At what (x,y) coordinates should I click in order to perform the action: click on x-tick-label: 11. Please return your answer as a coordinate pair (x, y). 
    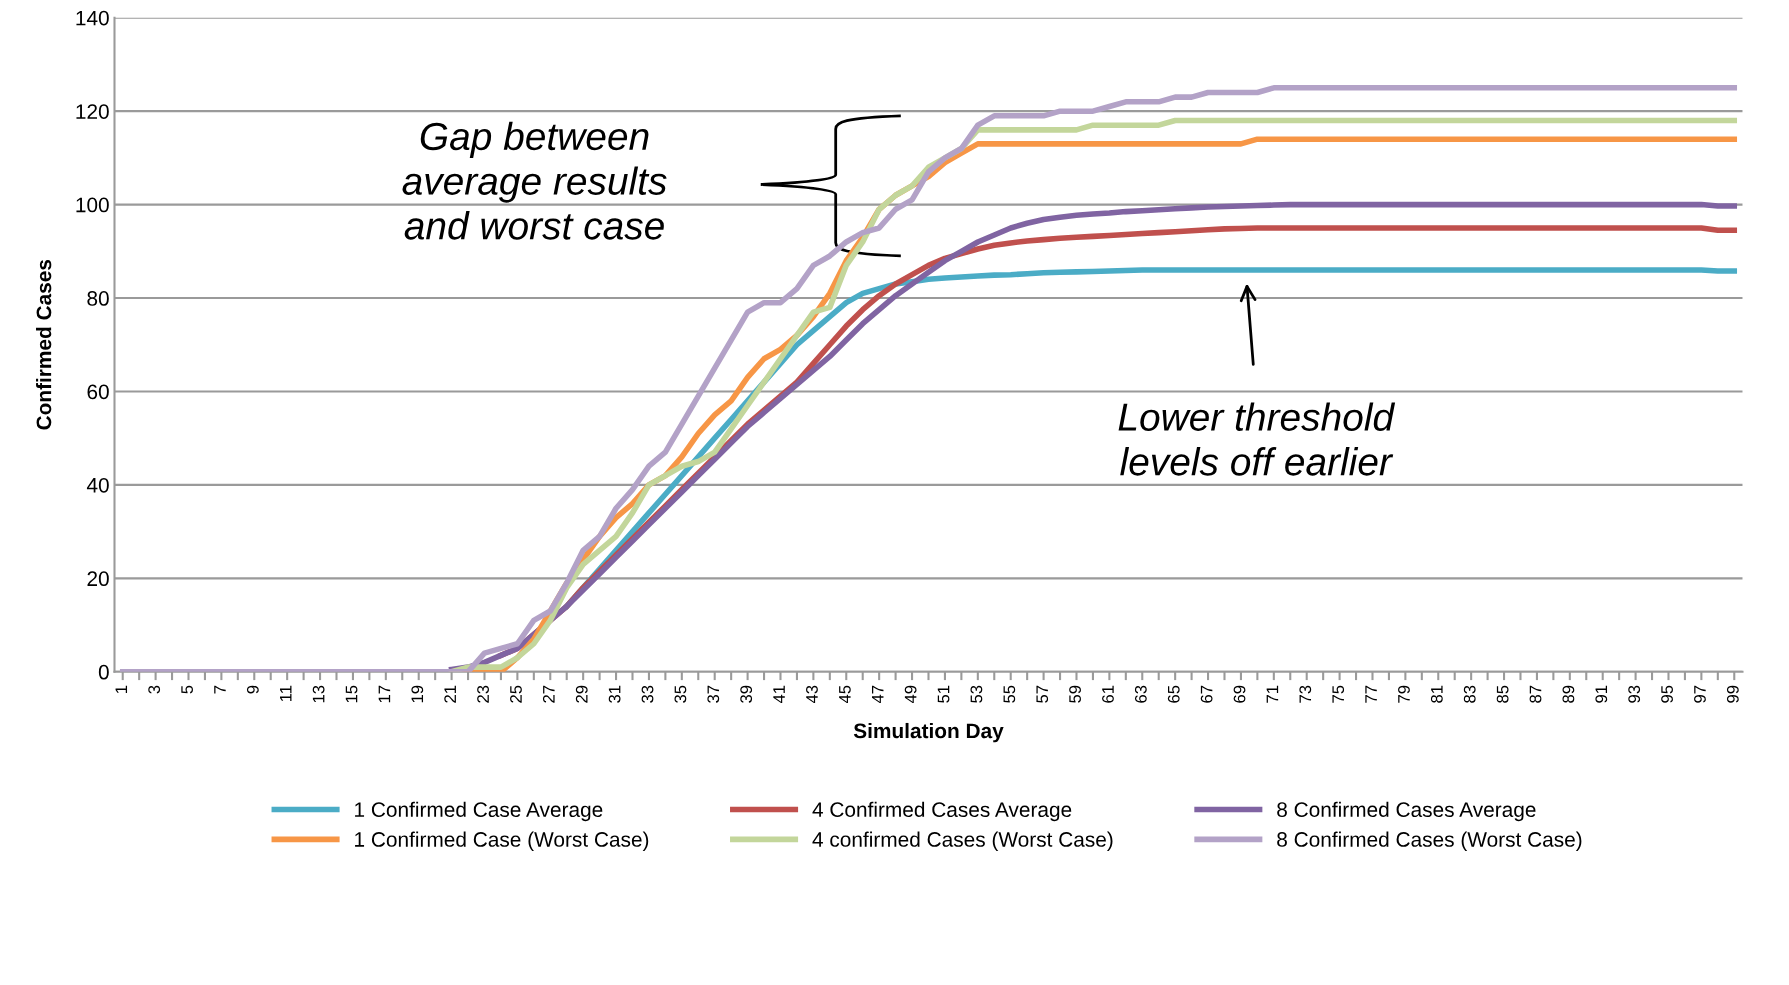
    Looking at the image, I should click on (286, 693).